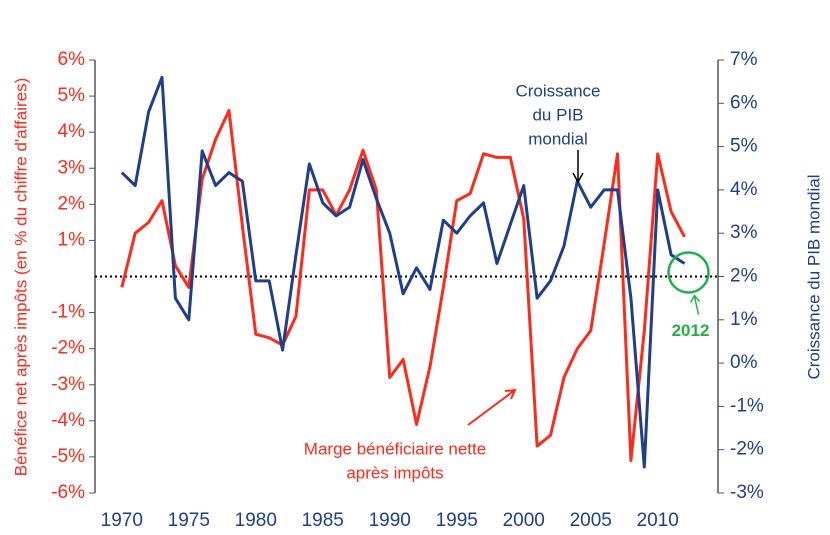 The width and height of the screenshot is (830, 535). What do you see at coordinates (688, 272) in the screenshot?
I see `highlight-circle` at bounding box center [688, 272].